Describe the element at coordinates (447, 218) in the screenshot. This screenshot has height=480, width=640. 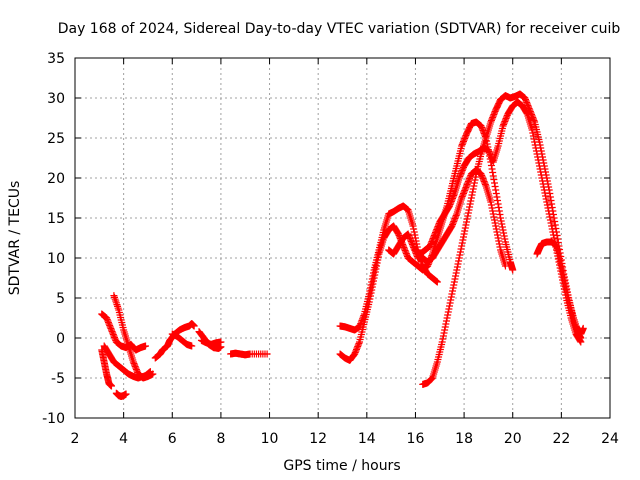
I see `series-track-m` at that location.